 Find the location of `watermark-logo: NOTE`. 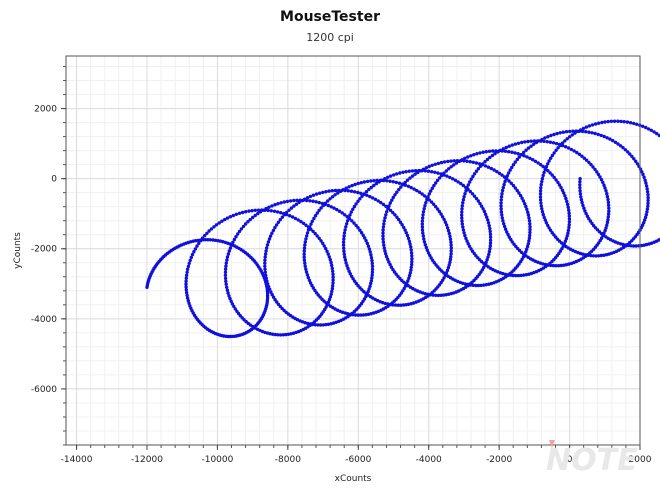

watermark-logo: NOTE is located at coordinates (592, 459).